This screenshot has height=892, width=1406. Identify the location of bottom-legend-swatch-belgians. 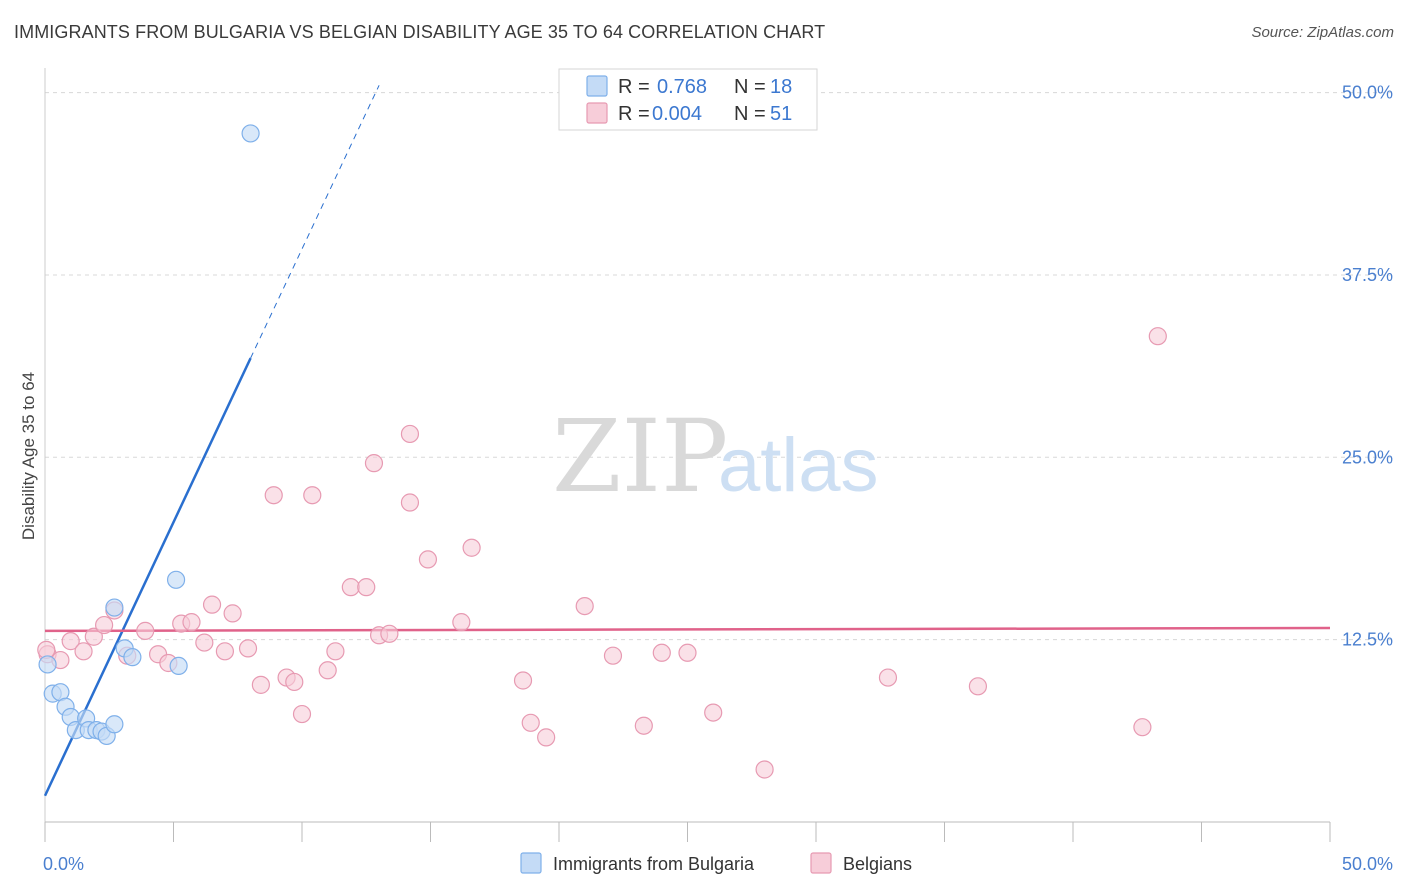
(821, 863).